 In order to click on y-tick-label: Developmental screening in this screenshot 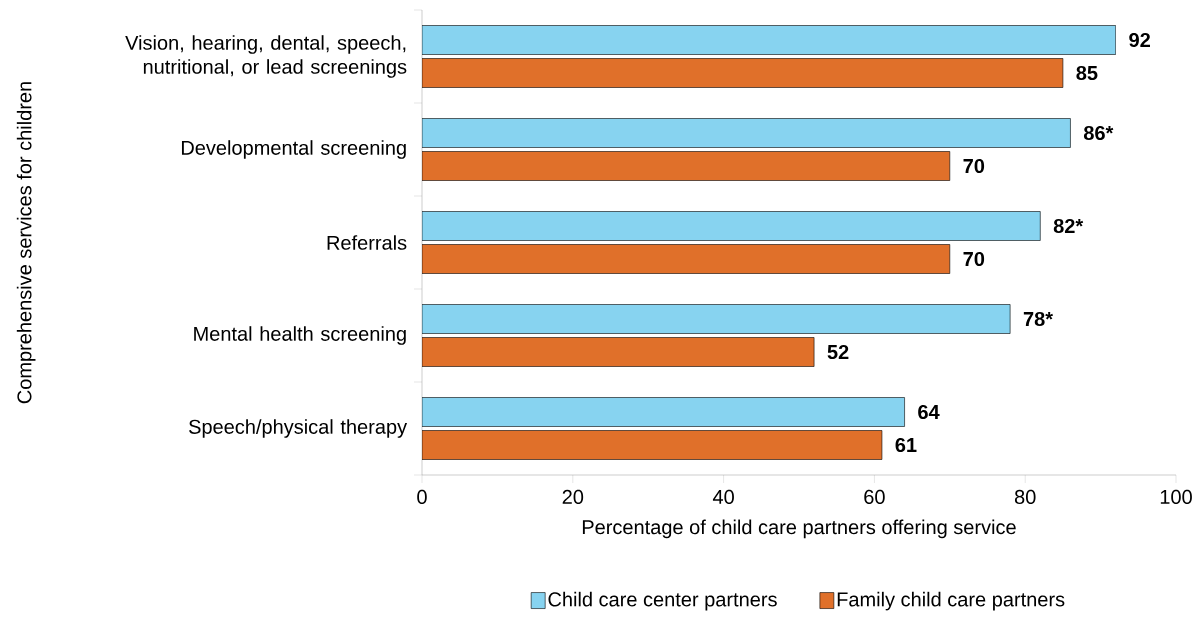, I will do `click(293, 149)`.